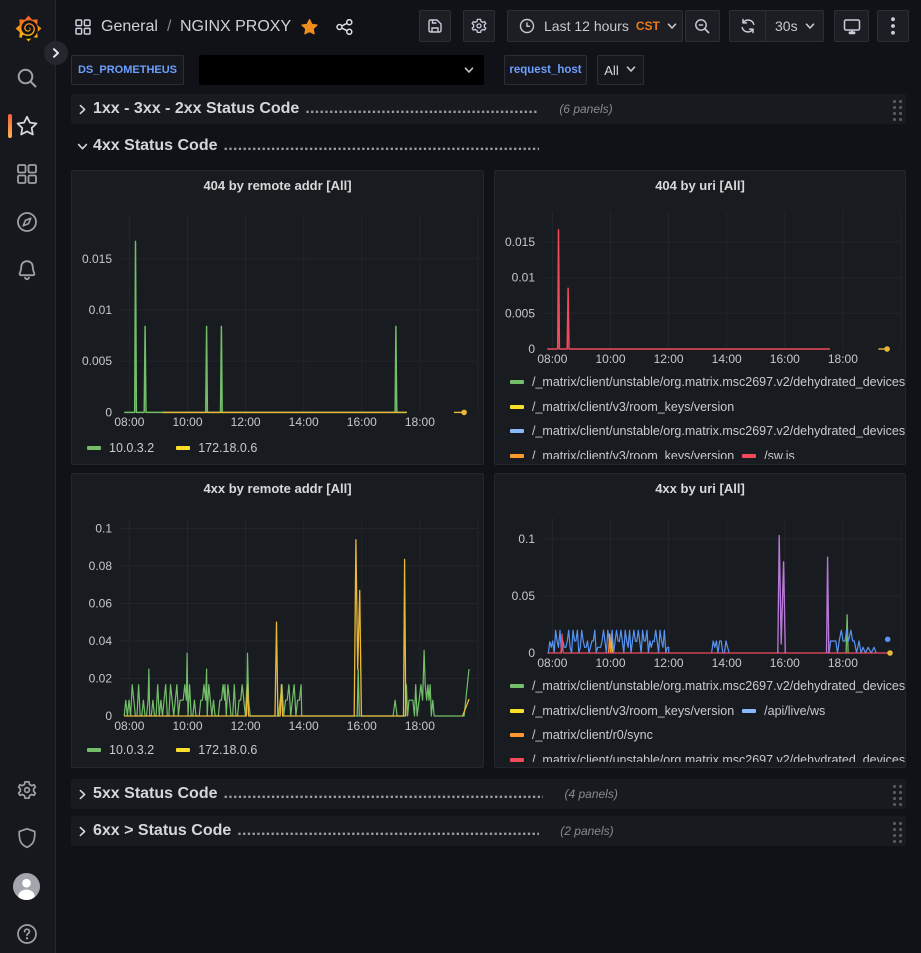 Image resolution: width=921 pixels, height=953 pixels. Describe the element at coordinates (524, 596) in the screenshot. I see `svg-text: 0.05` at that location.